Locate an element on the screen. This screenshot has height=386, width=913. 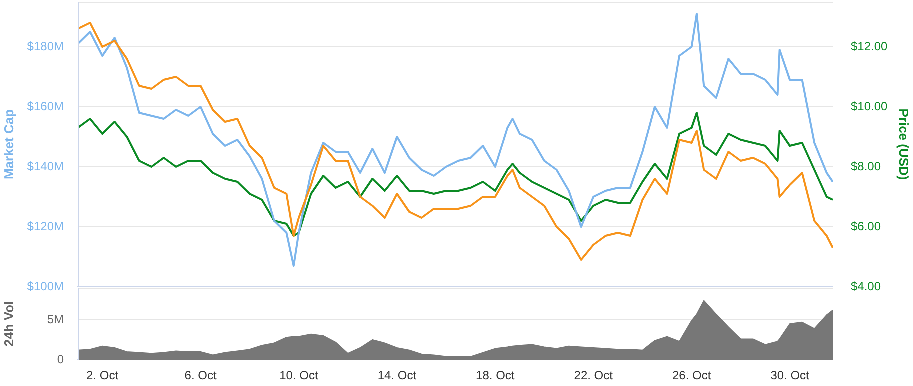
y-tick-label: $160M is located at coordinates (45, 106).